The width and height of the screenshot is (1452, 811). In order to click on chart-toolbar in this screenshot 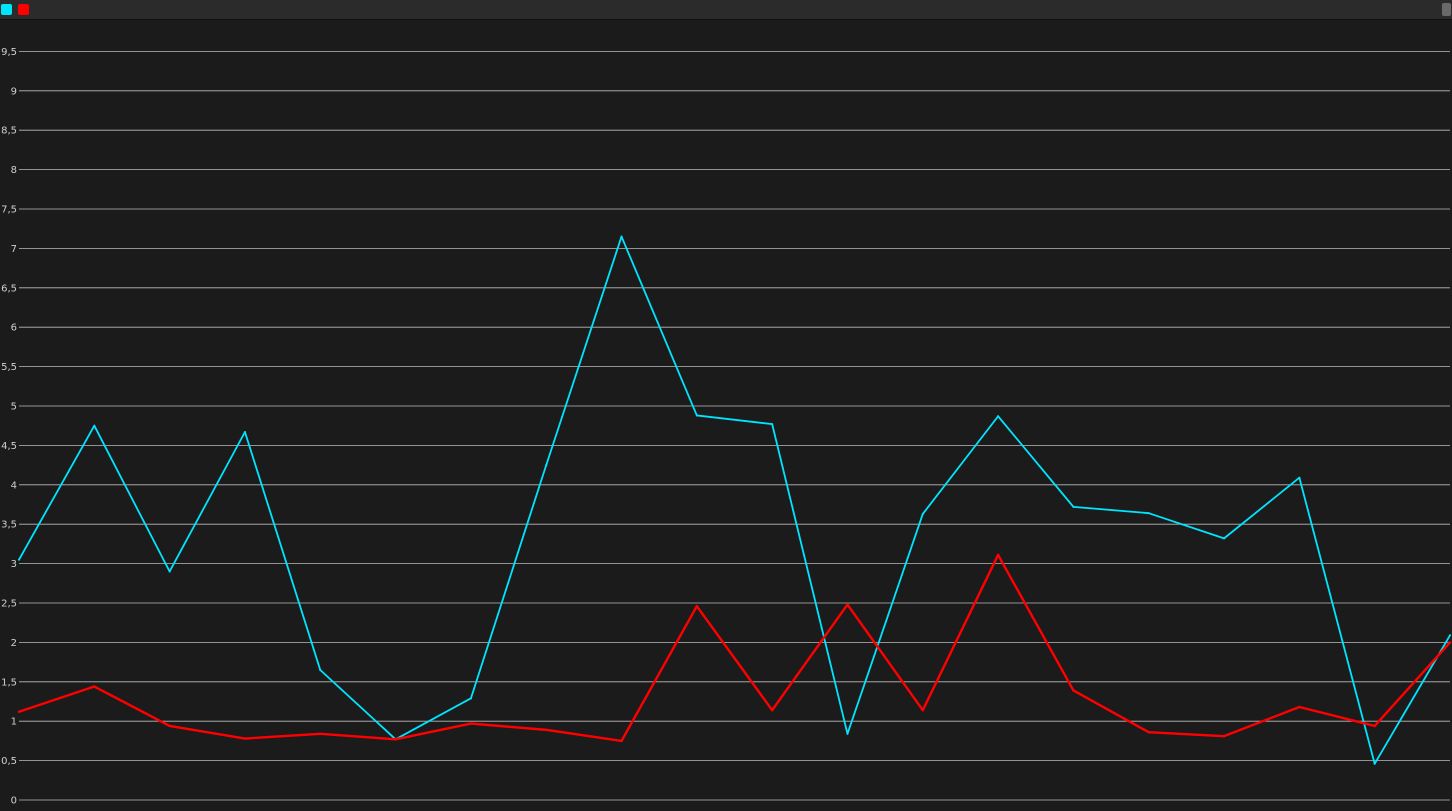, I will do `click(726, 10)`.